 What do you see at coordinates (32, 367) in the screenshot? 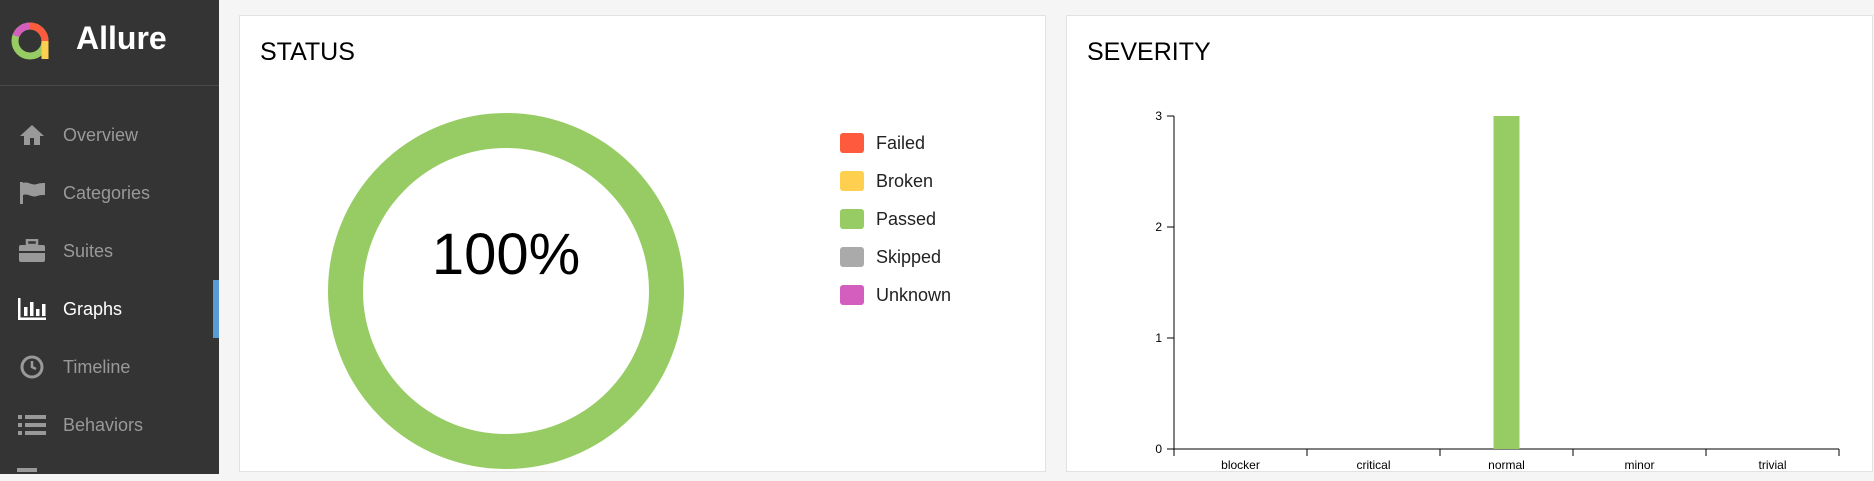
I see `clock-icon` at bounding box center [32, 367].